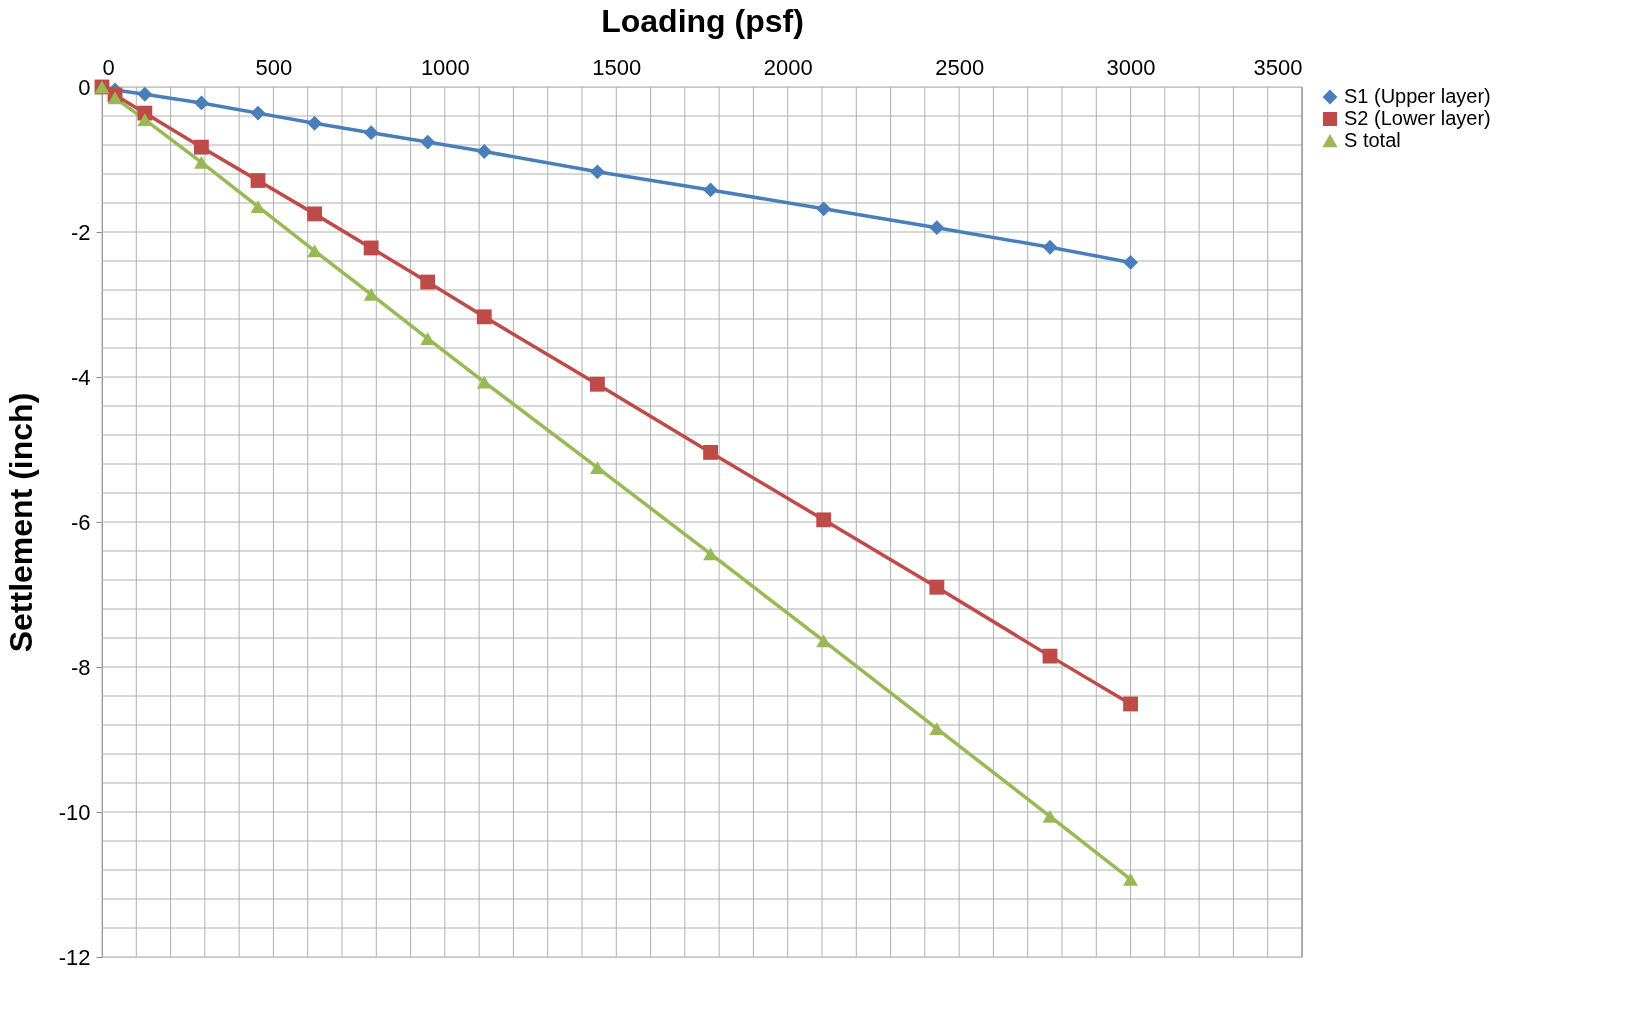  What do you see at coordinates (74, 812) in the screenshot?
I see `y-tick-label: -10` at bounding box center [74, 812].